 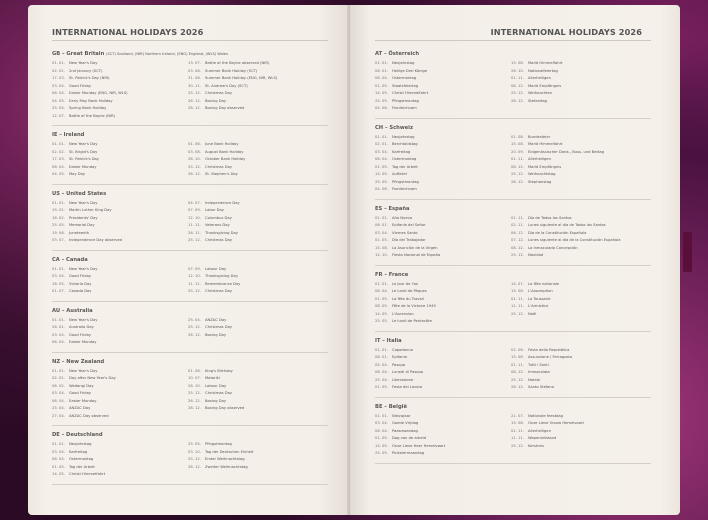 What do you see at coordinates (403, 379) in the screenshot?
I see `holiday-name: Liberazione` at bounding box center [403, 379].